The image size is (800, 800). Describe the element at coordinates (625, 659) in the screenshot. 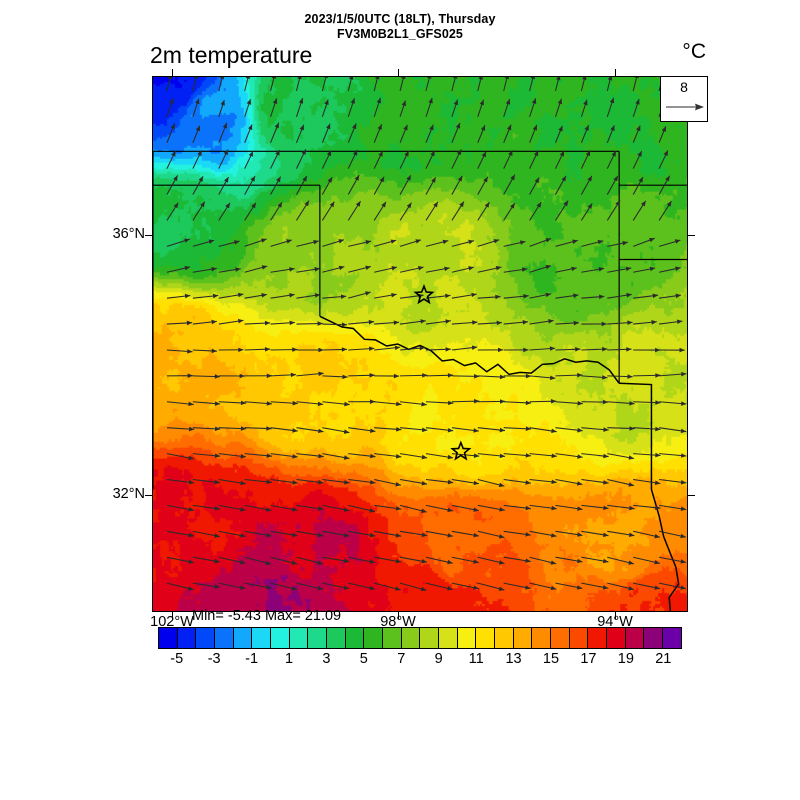

I see `colorbar-tick-label: 19` at that location.